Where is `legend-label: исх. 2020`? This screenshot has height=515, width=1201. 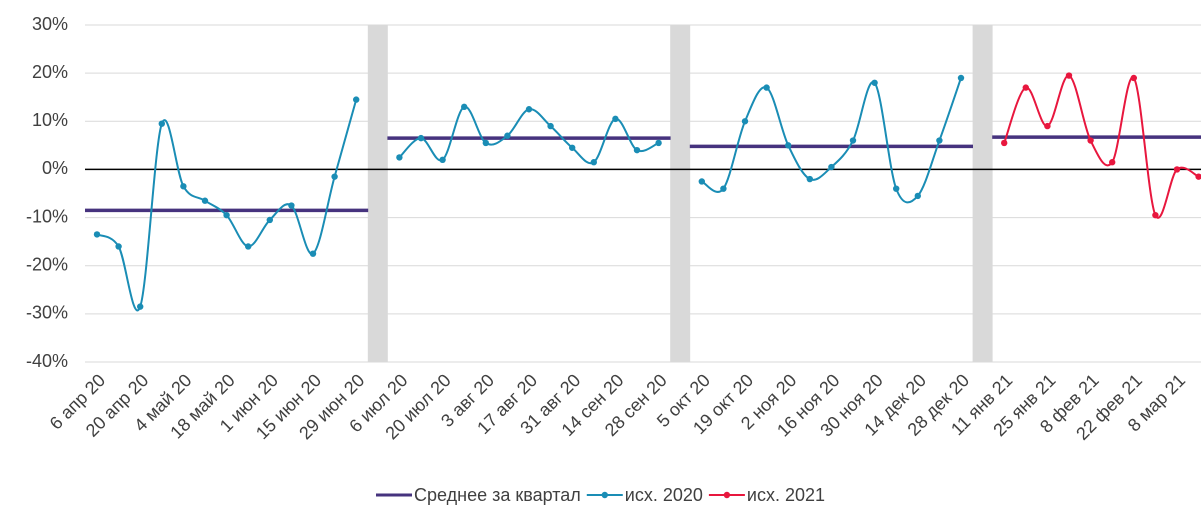 legend-label: исх. 2020 is located at coordinates (664, 495).